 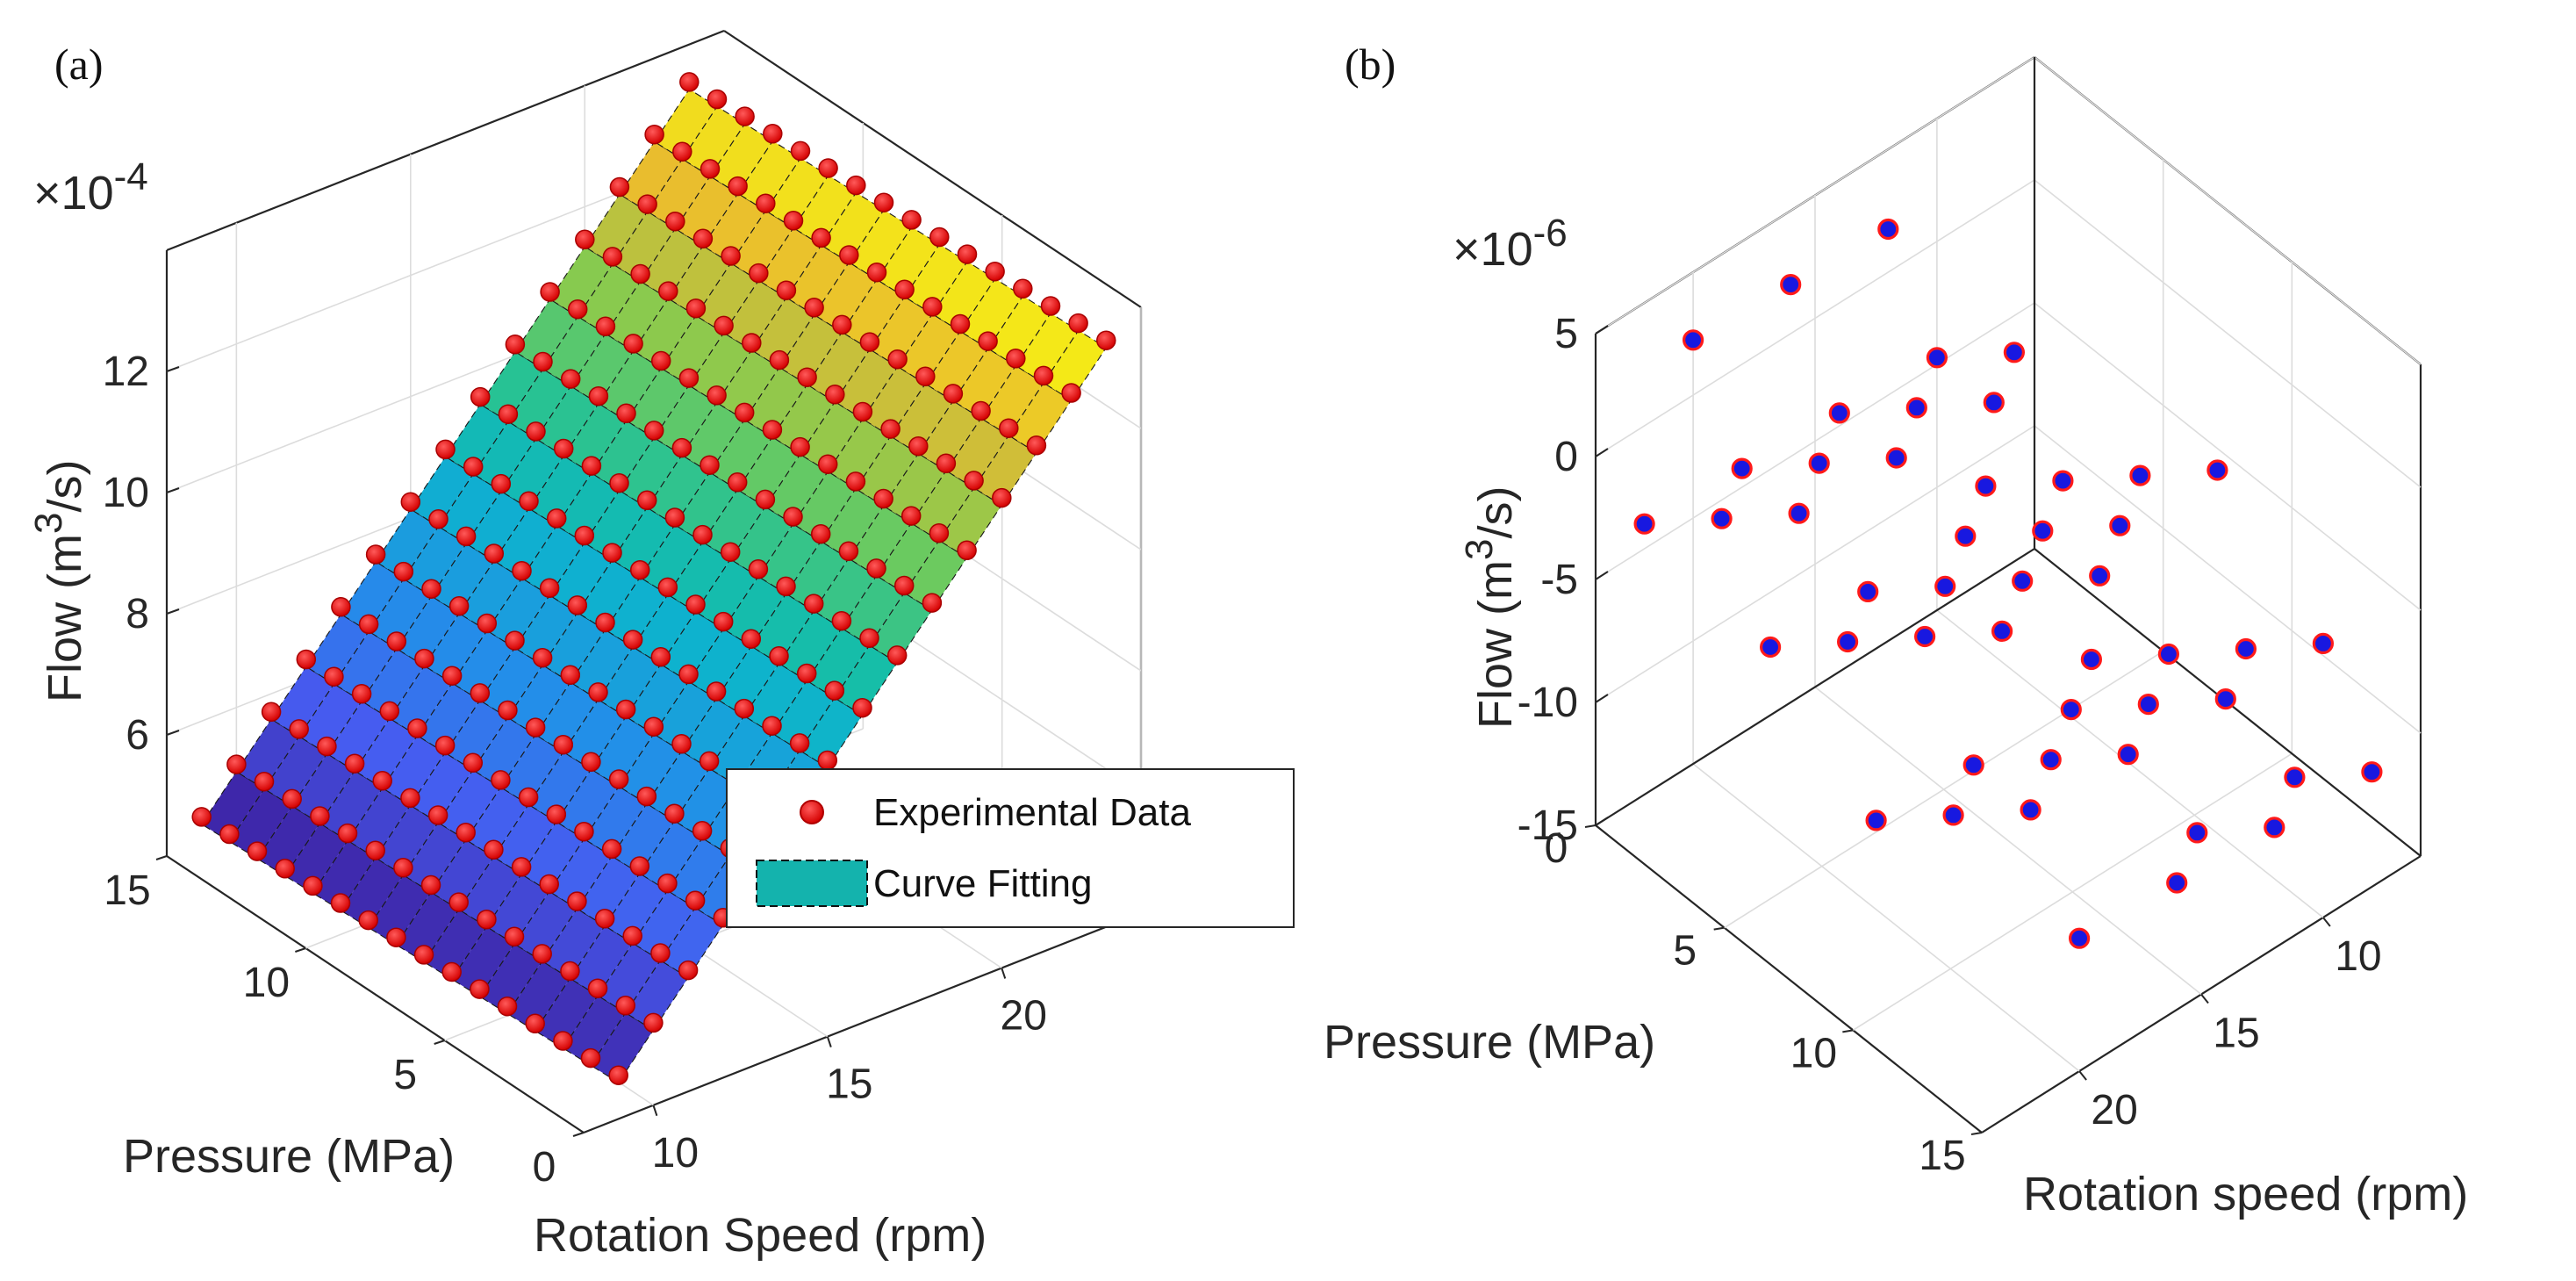 I want to click on x-tick-label-a: 15, so click(x=127, y=890).